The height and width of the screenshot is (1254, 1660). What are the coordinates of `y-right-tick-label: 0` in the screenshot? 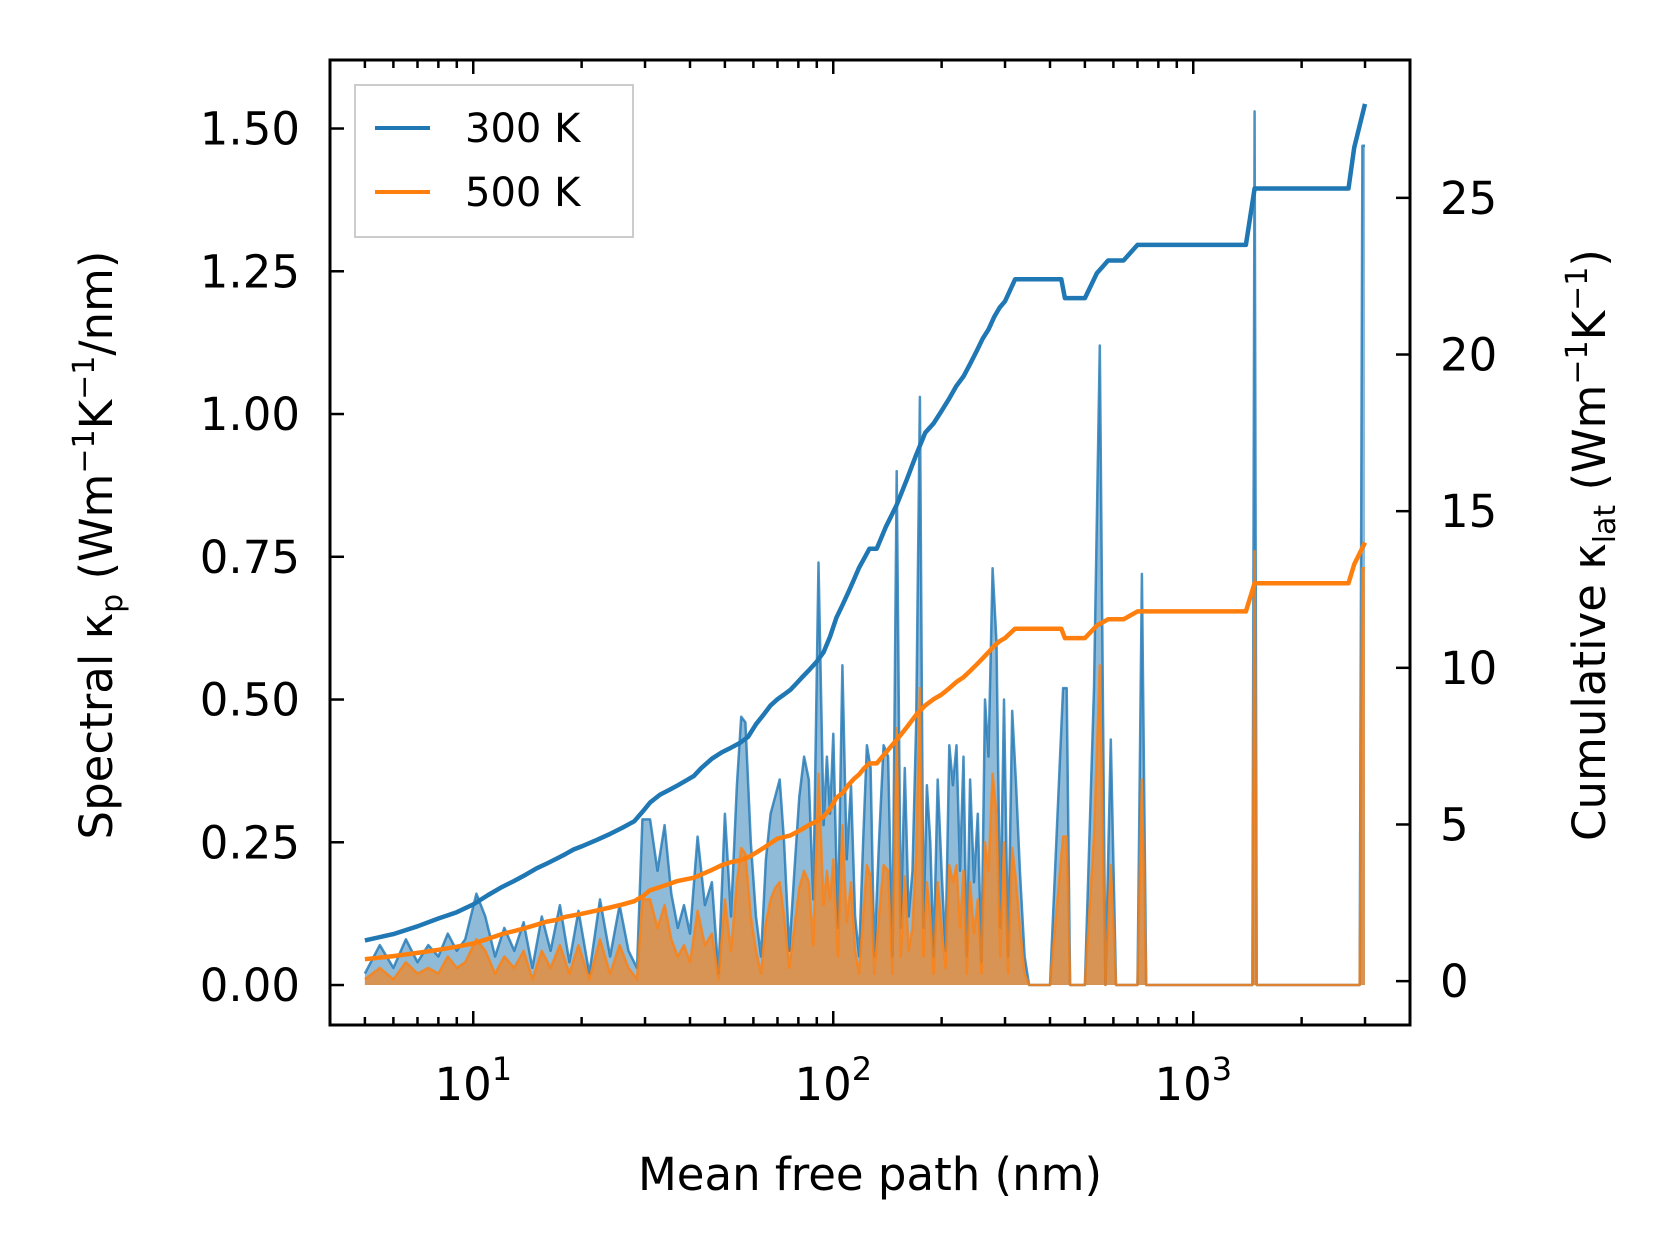 It's located at (1454, 981).